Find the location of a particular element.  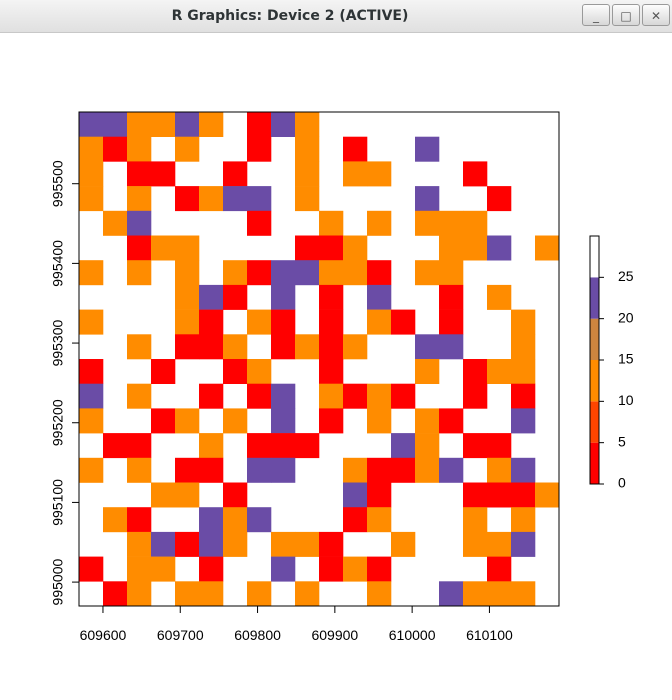

legend-tick-label: 10 is located at coordinates (626, 400).